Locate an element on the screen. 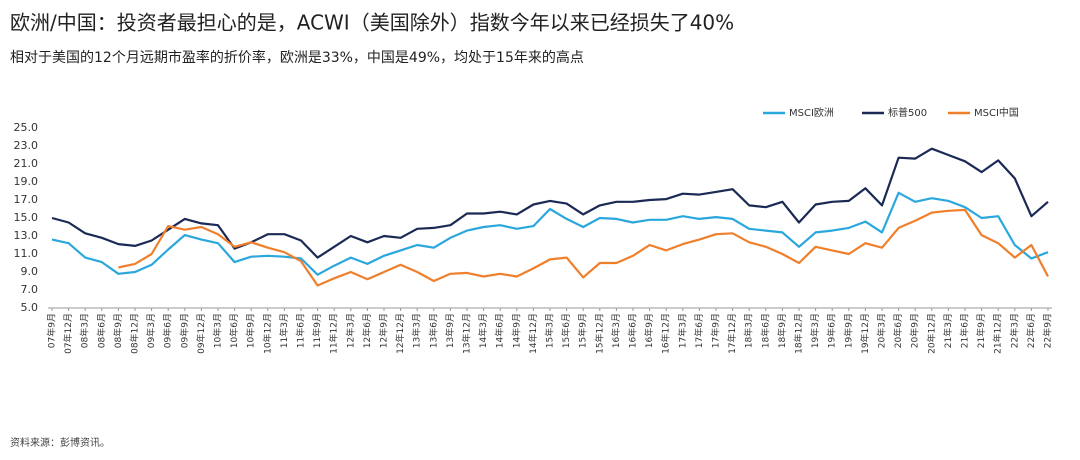  x-tick-label: 21年9月 is located at coordinates (981, 330).